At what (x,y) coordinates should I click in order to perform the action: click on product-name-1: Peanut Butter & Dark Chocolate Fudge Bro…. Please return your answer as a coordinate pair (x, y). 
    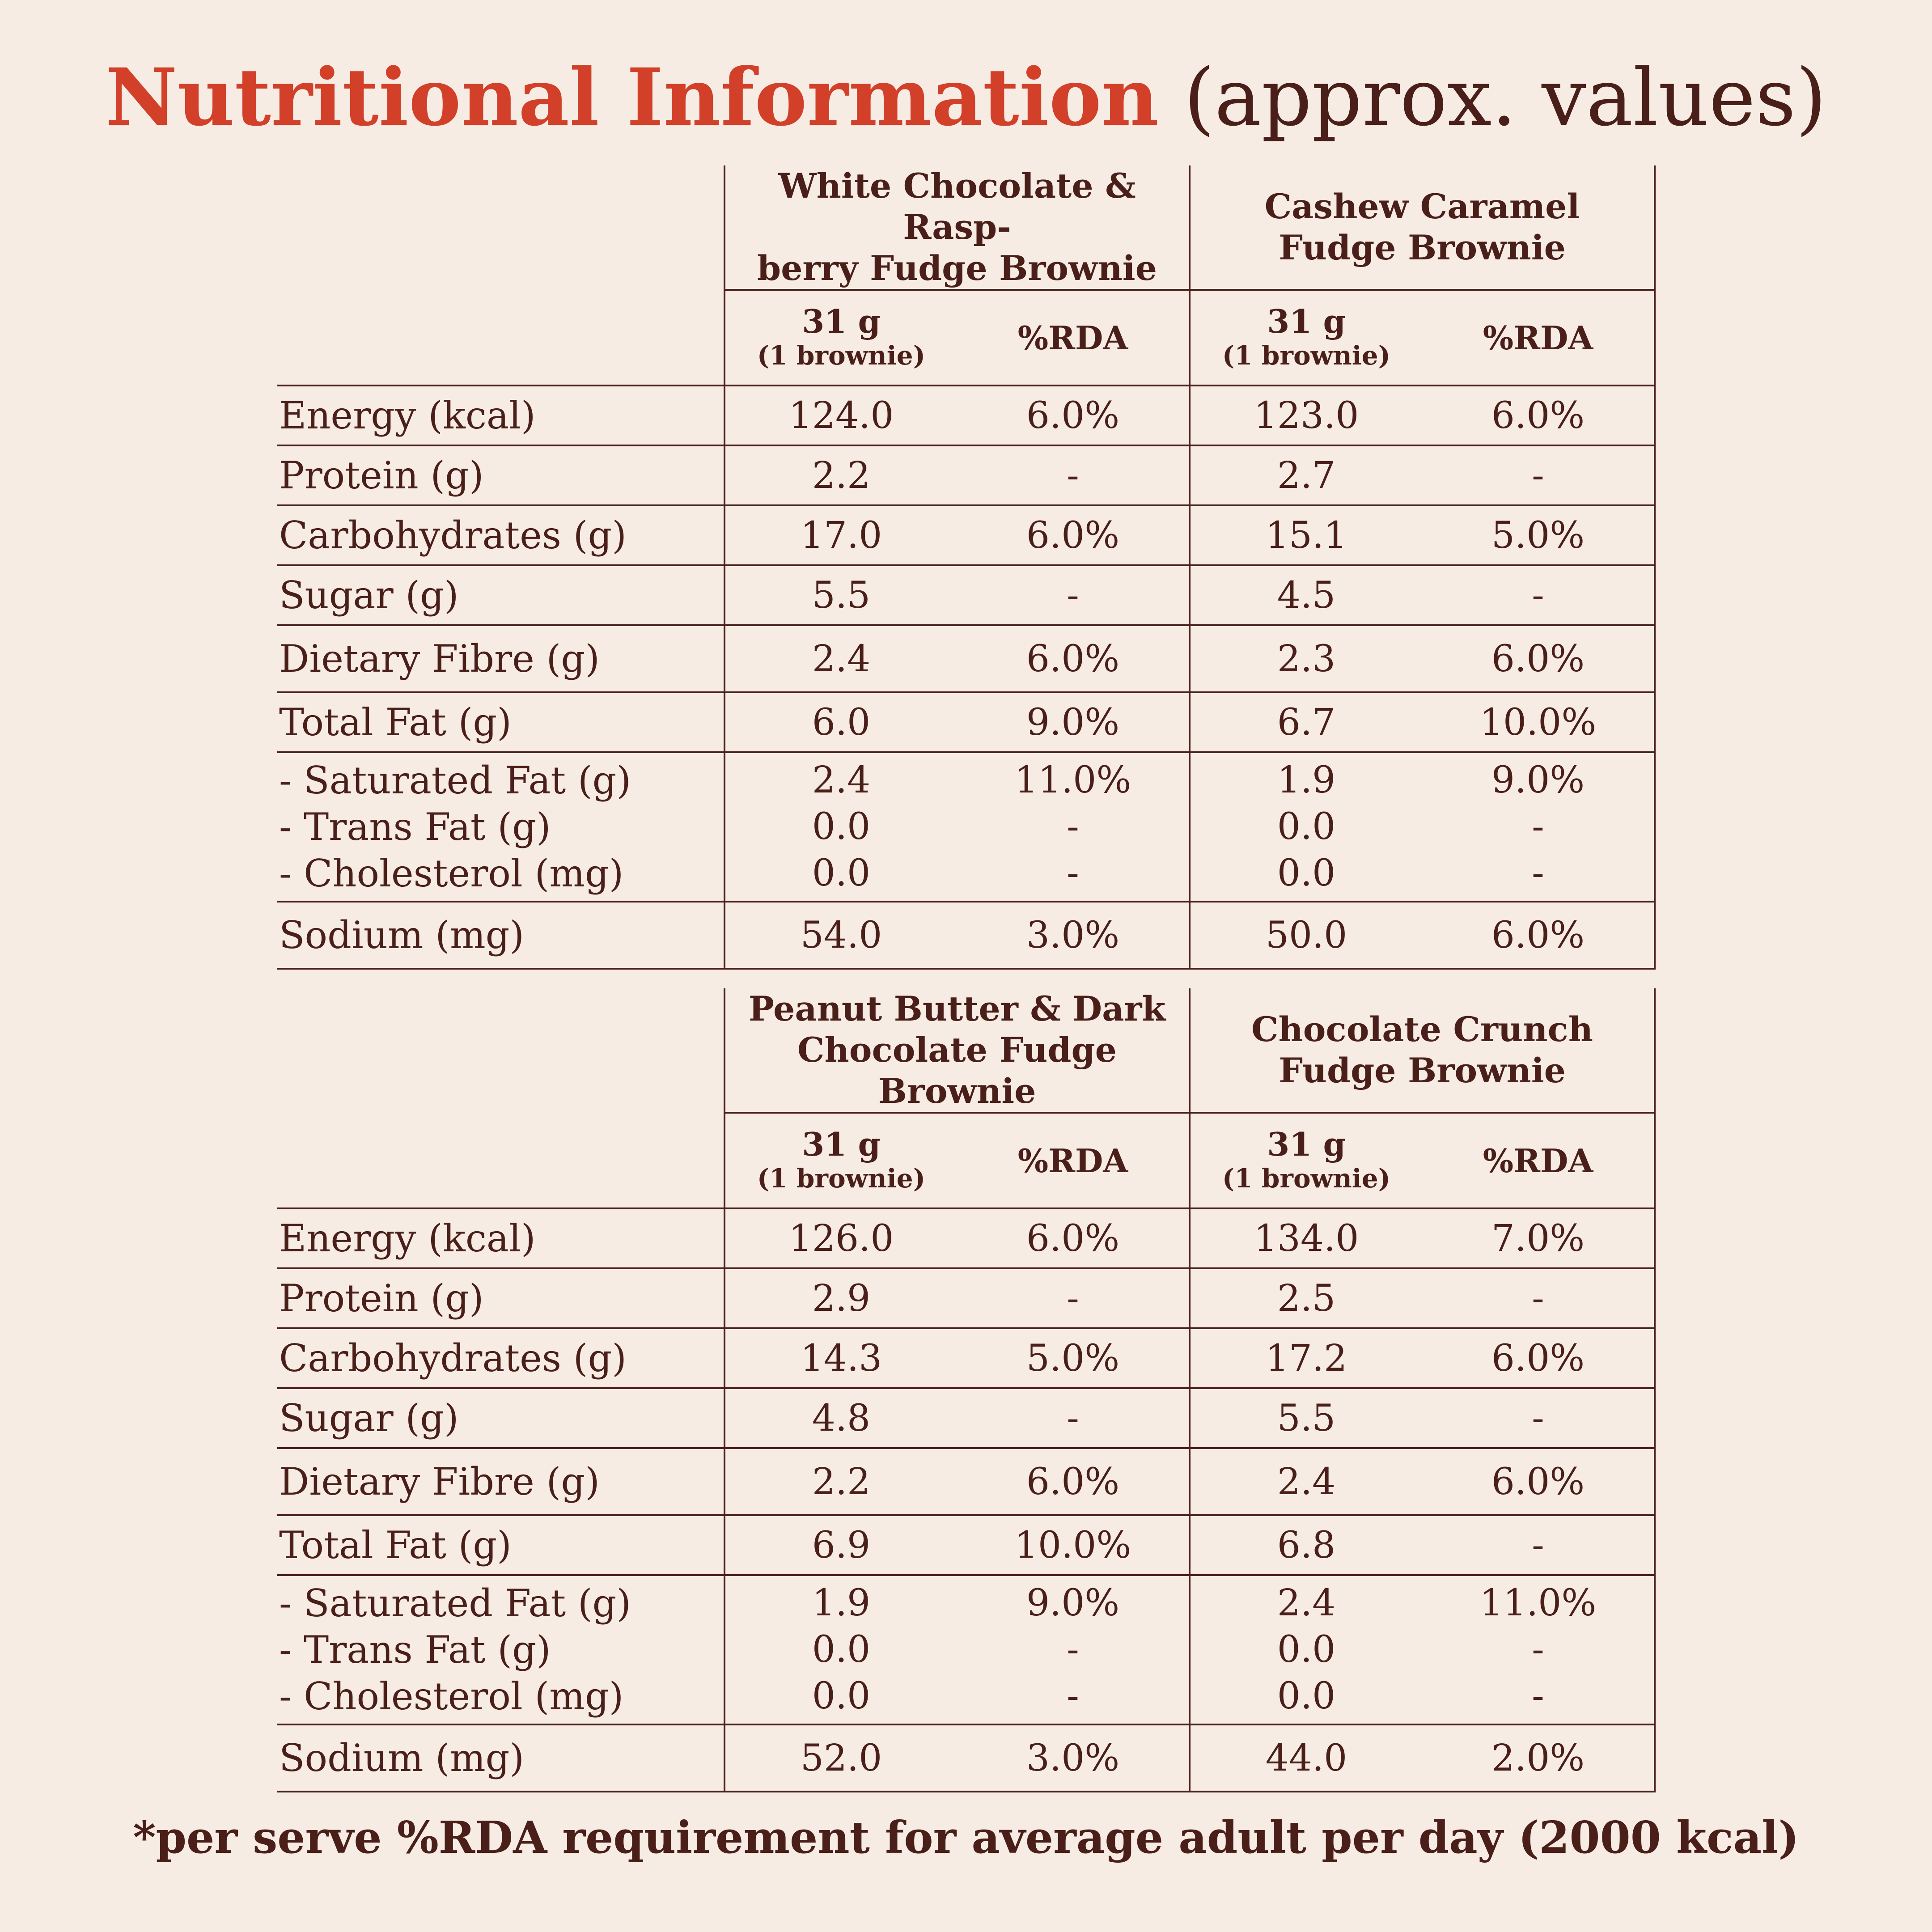
    Looking at the image, I should click on (957, 1051).